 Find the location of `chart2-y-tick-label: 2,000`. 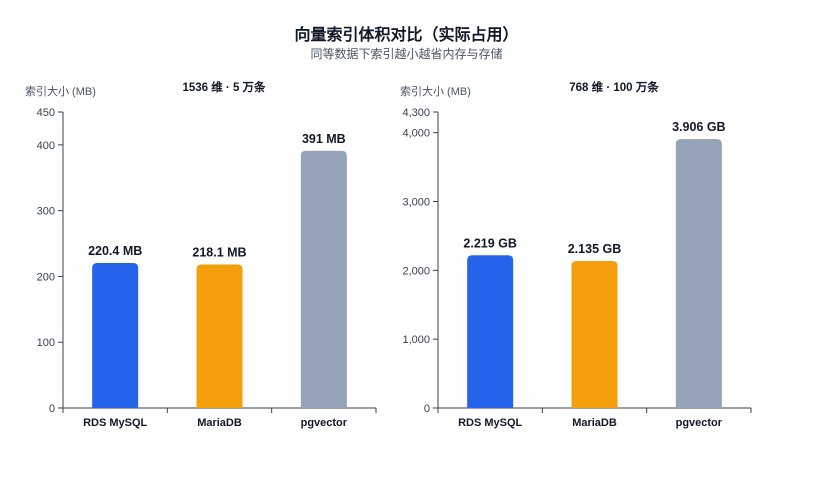

chart2-y-tick-label: 2,000 is located at coordinates (416, 271).